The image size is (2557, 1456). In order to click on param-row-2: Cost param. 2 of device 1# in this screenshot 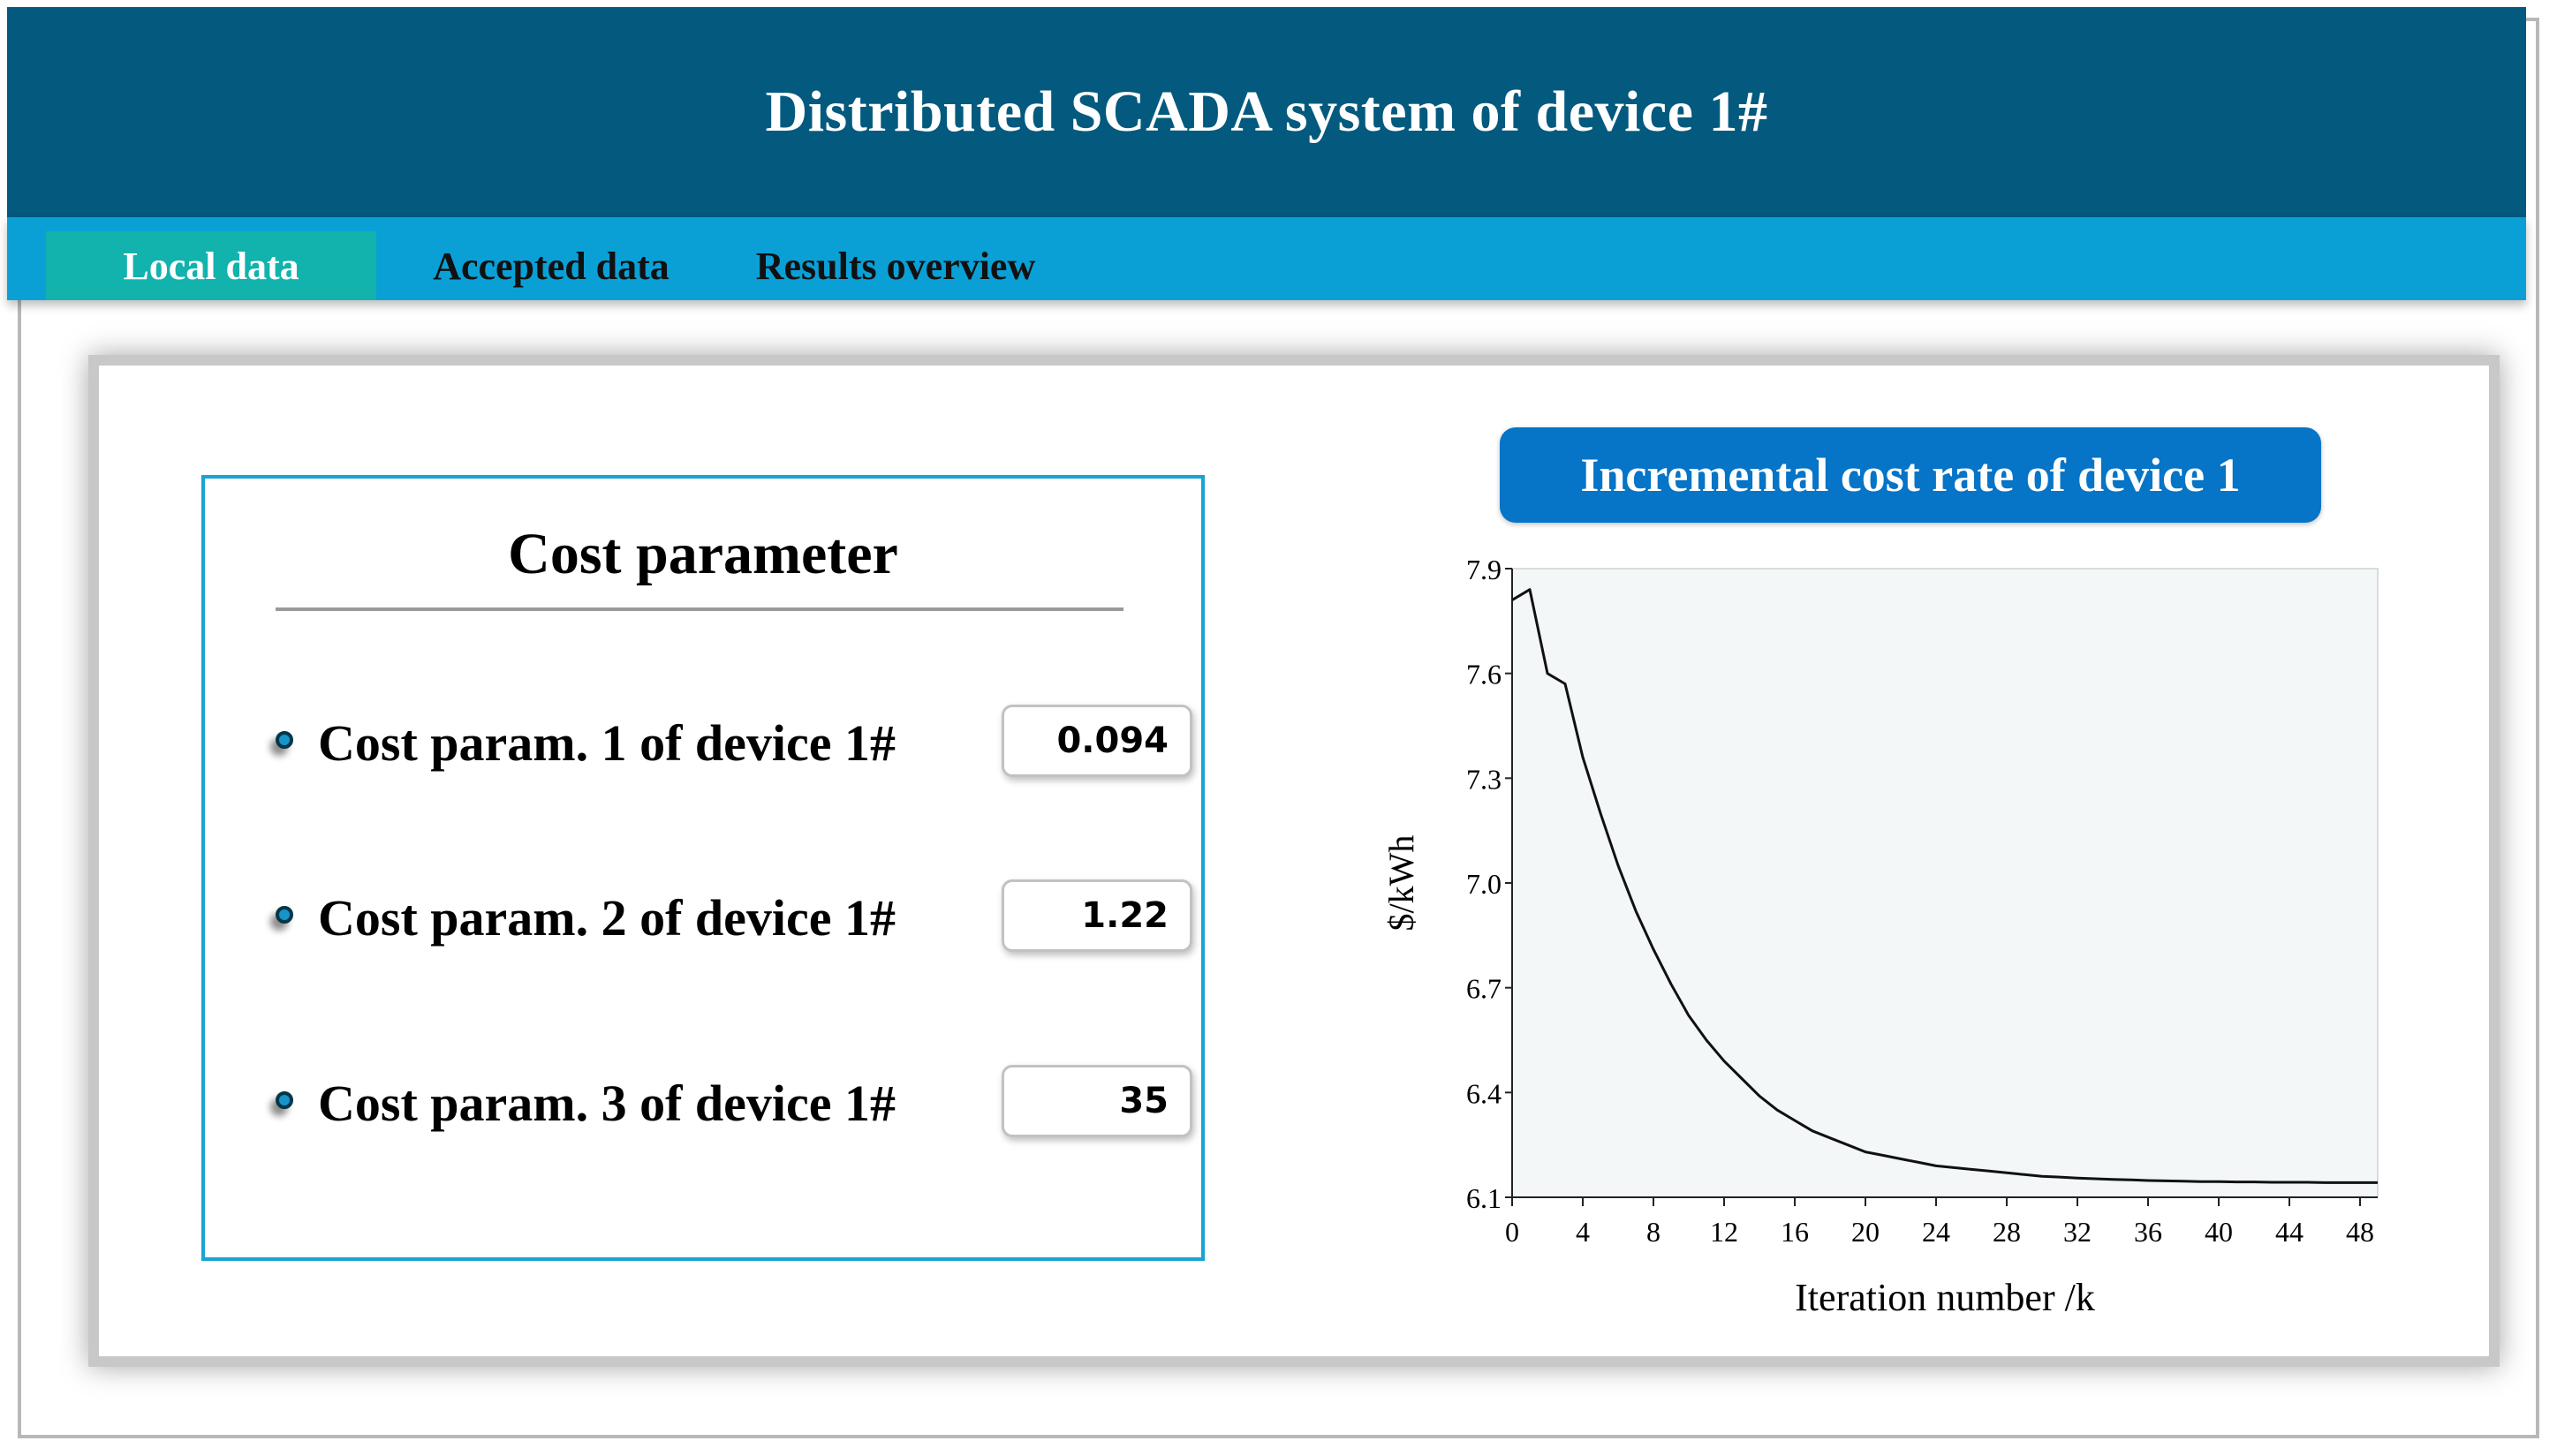, I will do `click(716, 919)`.